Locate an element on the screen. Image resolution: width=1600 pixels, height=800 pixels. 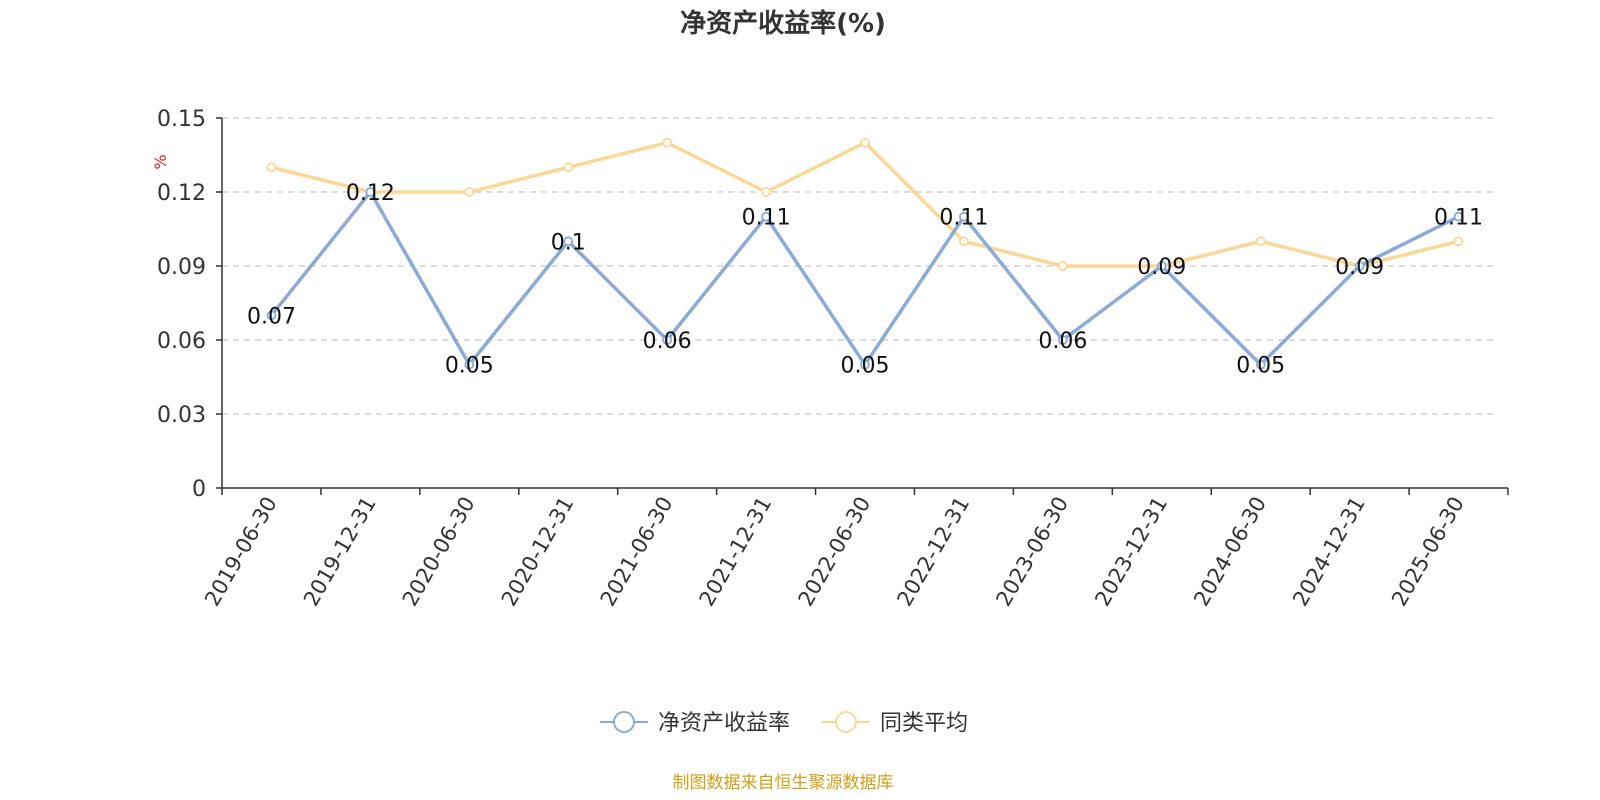
x-tick-label: 2023-06-30 is located at coordinates (1032, 552).